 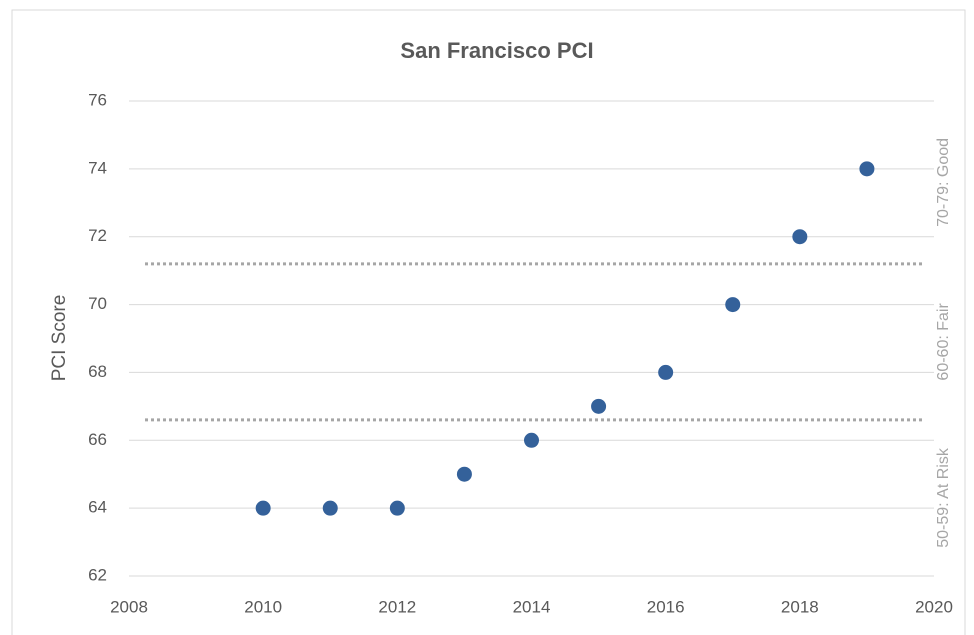 What do you see at coordinates (97, 303) in the screenshot?
I see `y-tick-label: 70` at bounding box center [97, 303].